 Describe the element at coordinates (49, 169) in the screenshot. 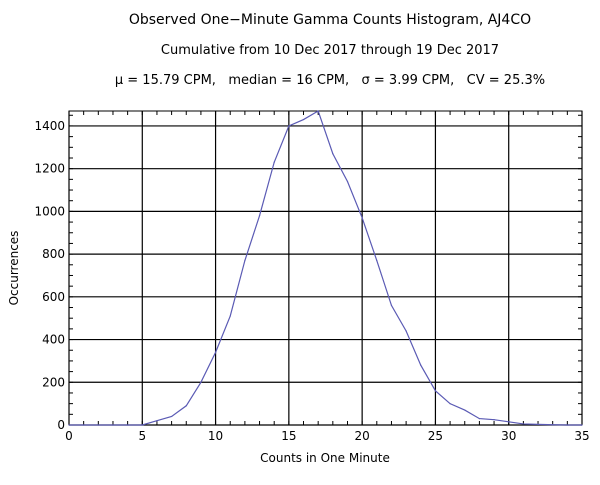

I see `y-tick-label: 1200` at that location.